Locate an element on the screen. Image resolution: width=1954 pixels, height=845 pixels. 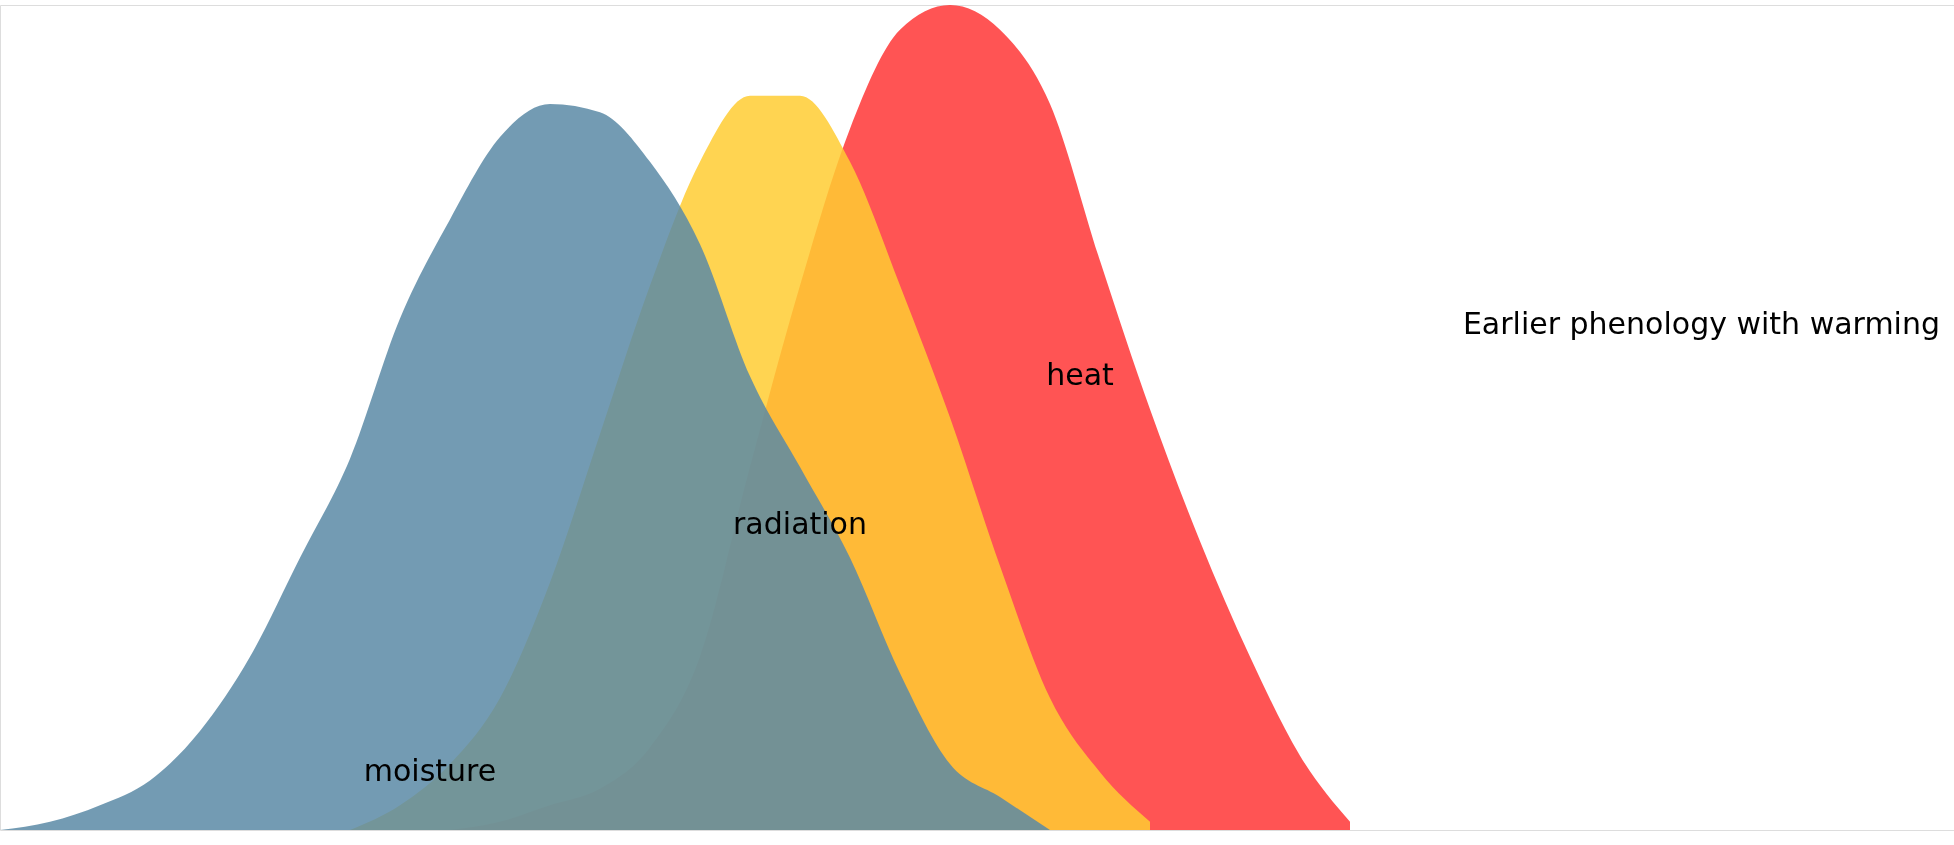
series-label: heat is located at coordinates (1080, 375).